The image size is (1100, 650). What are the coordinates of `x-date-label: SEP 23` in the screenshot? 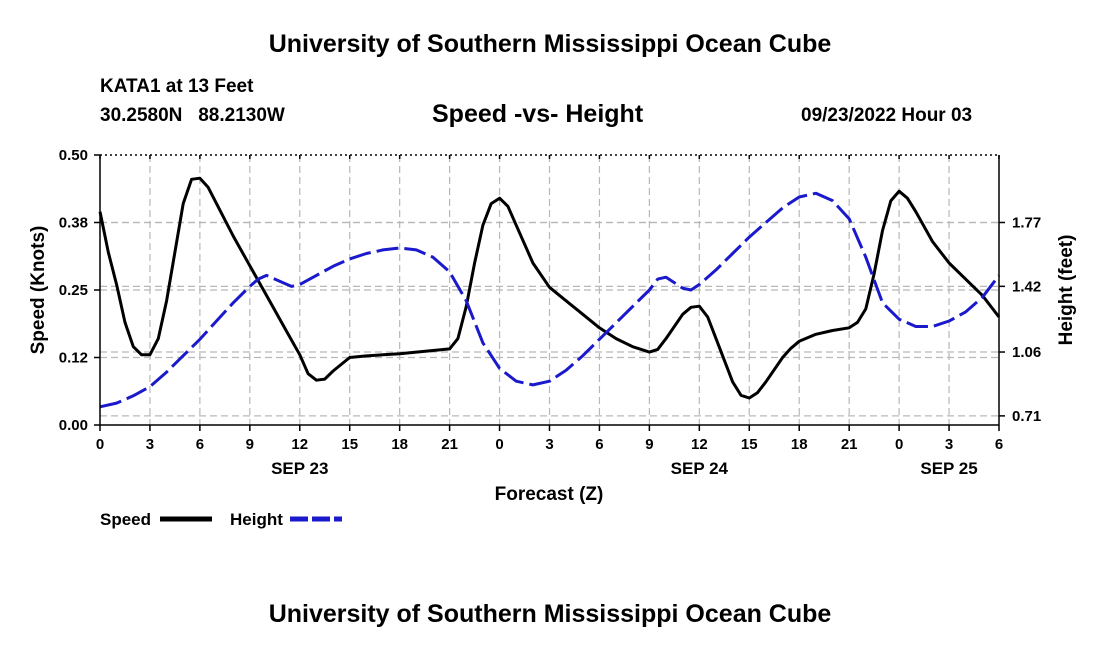 It's located at (299, 468).